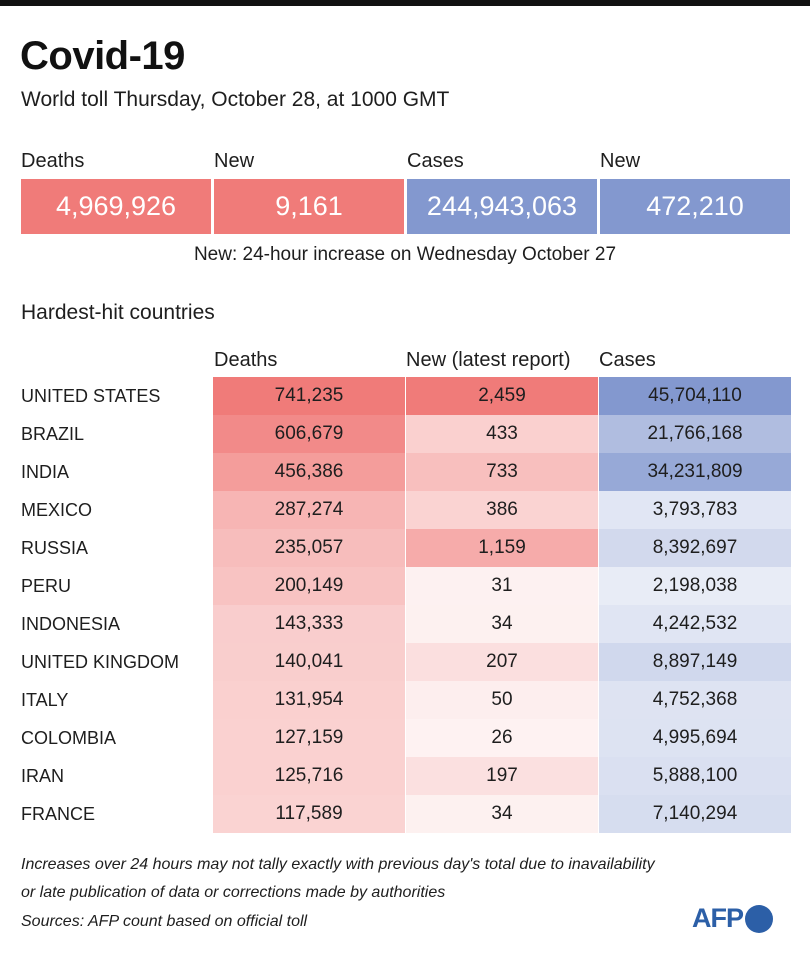 The height and width of the screenshot is (962, 810). What do you see at coordinates (43, 776) in the screenshot?
I see `country-name: IRAN` at bounding box center [43, 776].